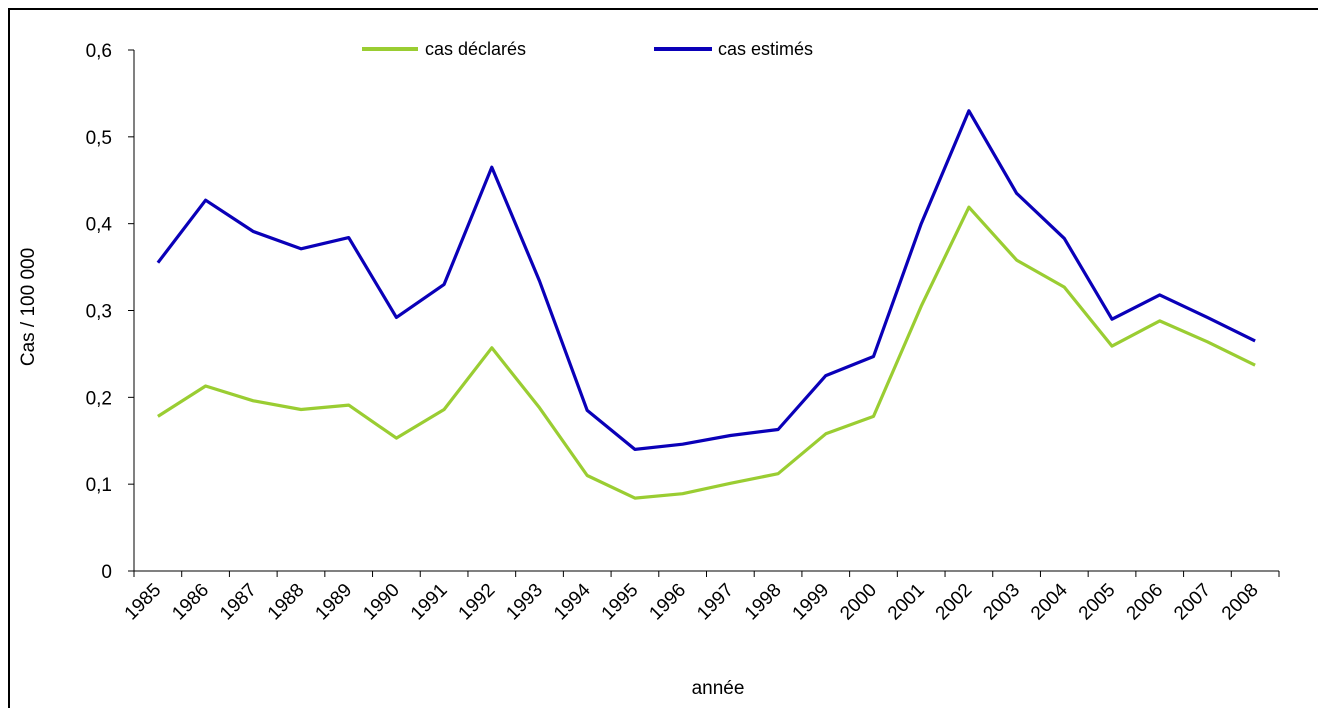  I want to click on x-tick-label: 1998, so click(763, 602).